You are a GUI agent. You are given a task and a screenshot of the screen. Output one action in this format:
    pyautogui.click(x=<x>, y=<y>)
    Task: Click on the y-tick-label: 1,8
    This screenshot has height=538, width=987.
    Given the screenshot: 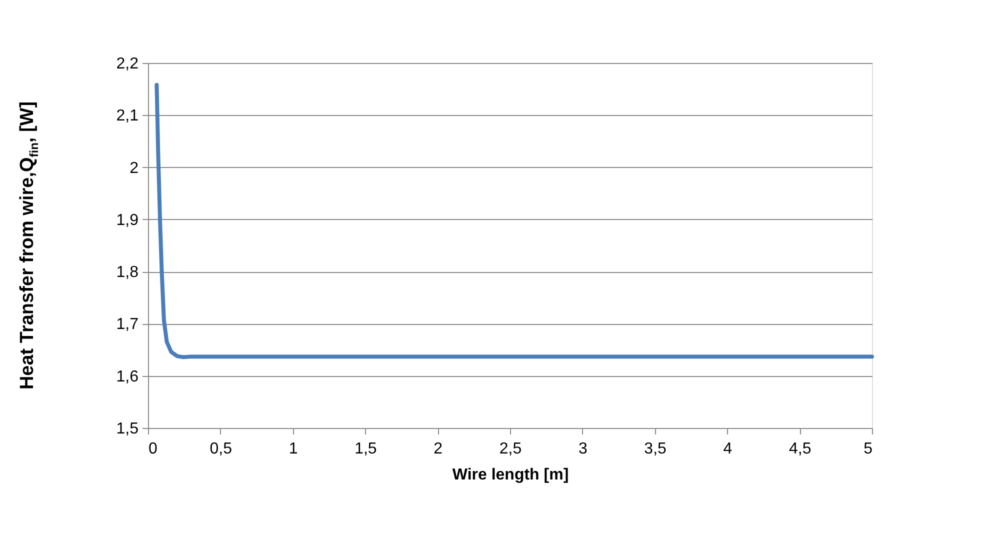 What is the action you would take?
    pyautogui.click(x=127, y=273)
    